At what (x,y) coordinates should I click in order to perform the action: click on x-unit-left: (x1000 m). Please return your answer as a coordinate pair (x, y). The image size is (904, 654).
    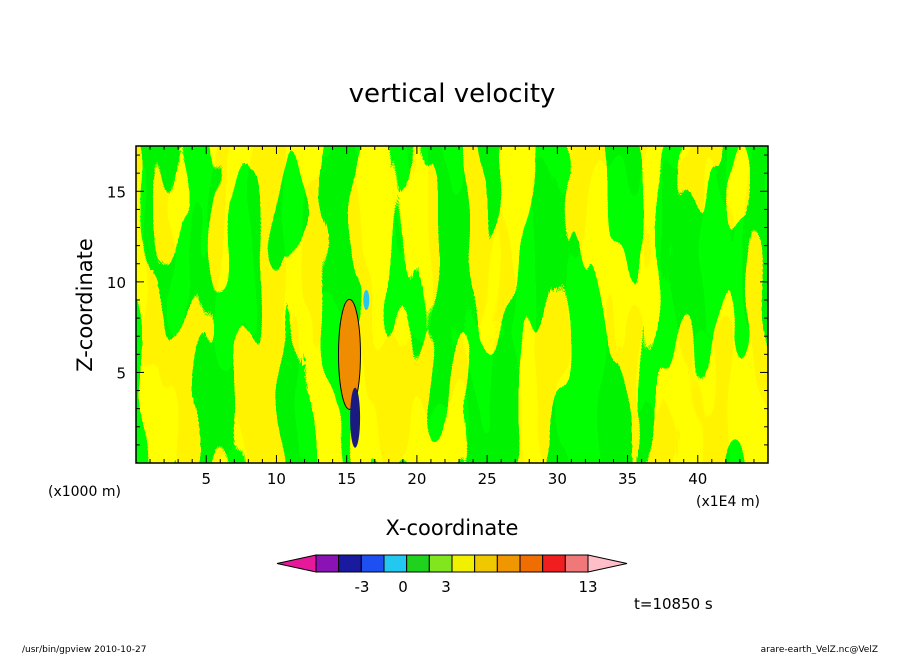
    Looking at the image, I should click on (84, 492).